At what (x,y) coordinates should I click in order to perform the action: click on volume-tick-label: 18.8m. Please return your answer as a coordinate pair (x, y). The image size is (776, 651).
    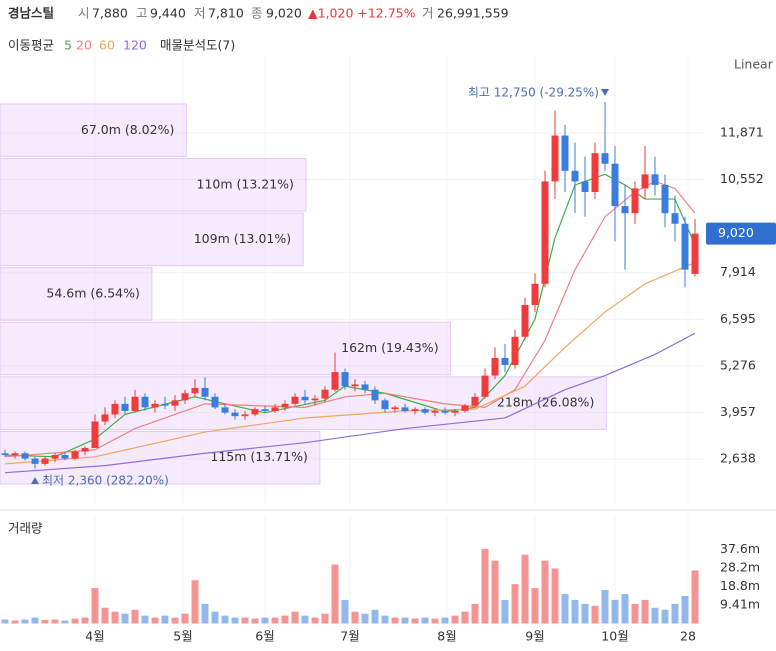
    Looking at the image, I should click on (740, 585).